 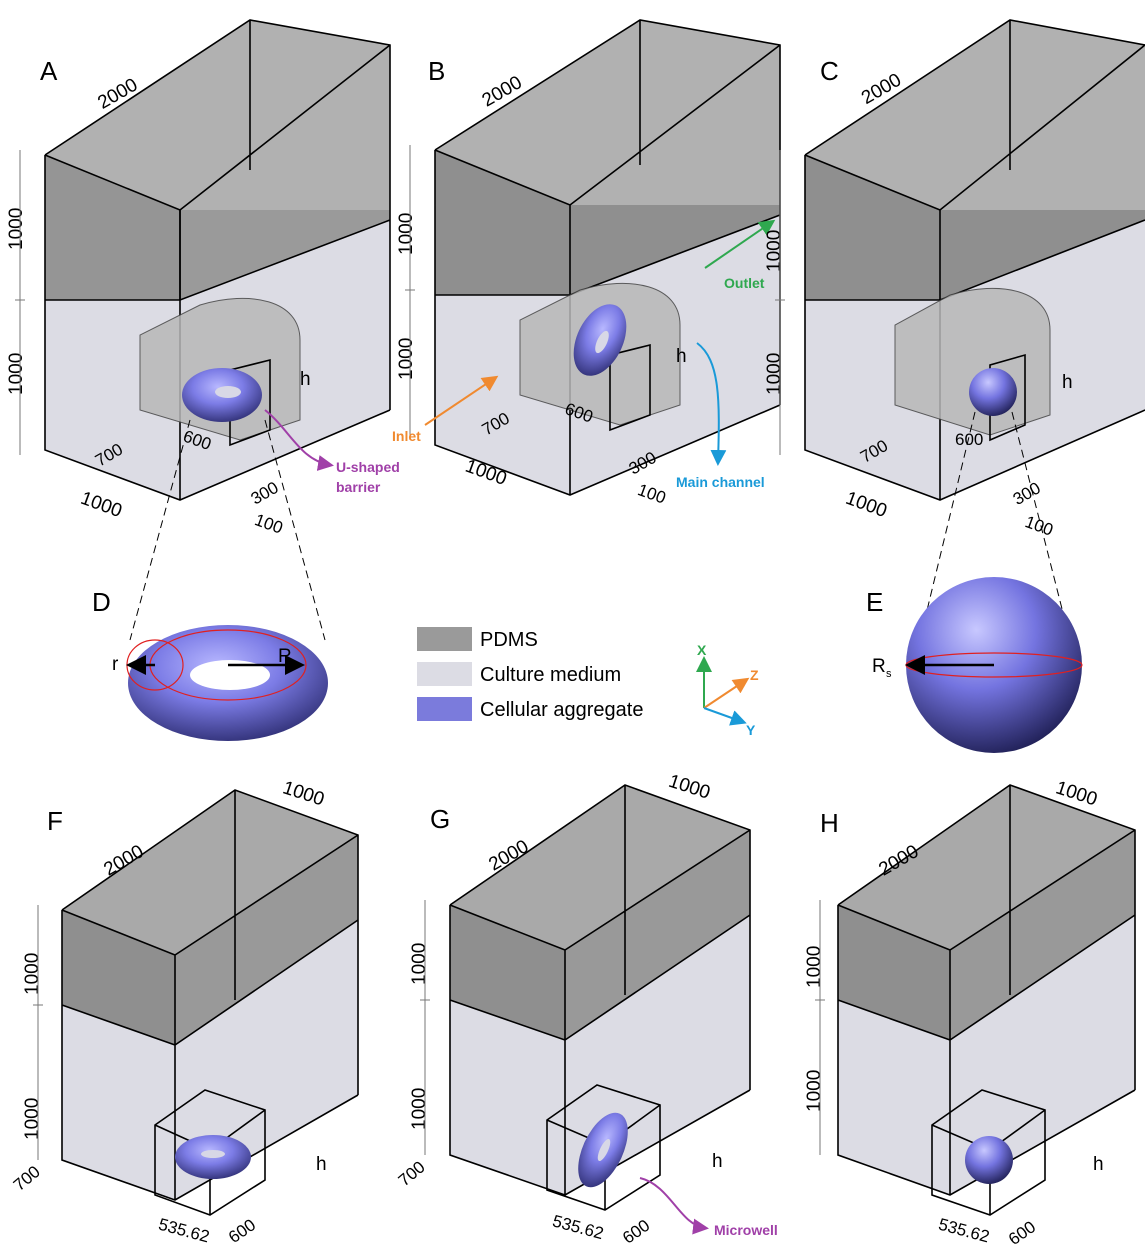 What do you see at coordinates (550, 675) in the screenshot?
I see `legend-medium: Culture medium` at bounding box center [550, 675].